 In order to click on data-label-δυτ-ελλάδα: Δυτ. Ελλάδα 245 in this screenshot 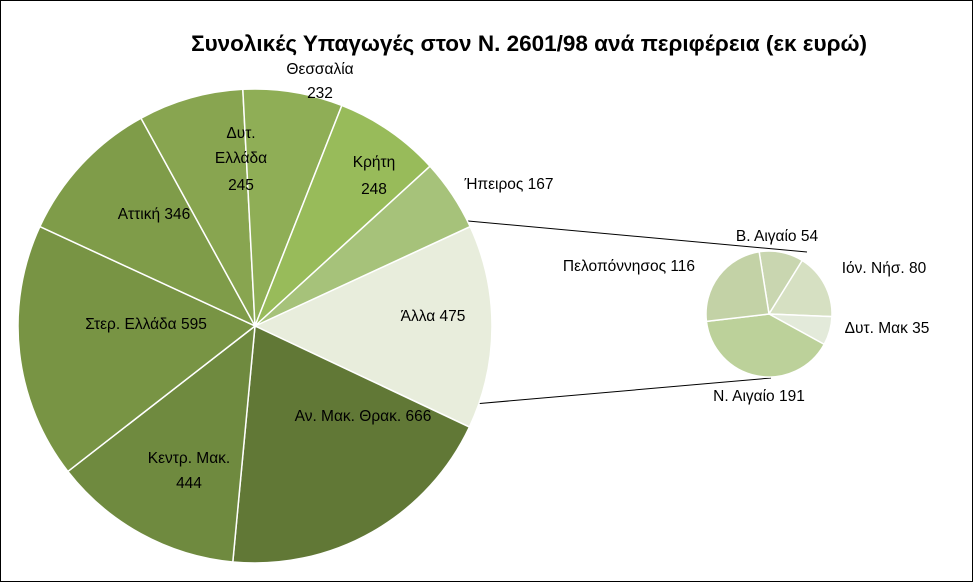, I will do `click(241, 159)`.